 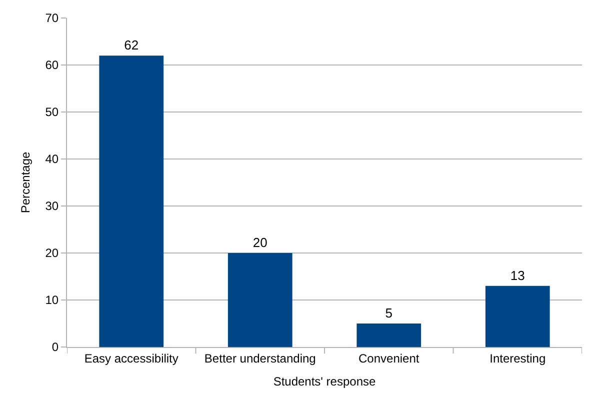 What do you see at coordinates (388, 313) in the screenshot?
I see `data-label: 5` at bounding box center [388, 313].